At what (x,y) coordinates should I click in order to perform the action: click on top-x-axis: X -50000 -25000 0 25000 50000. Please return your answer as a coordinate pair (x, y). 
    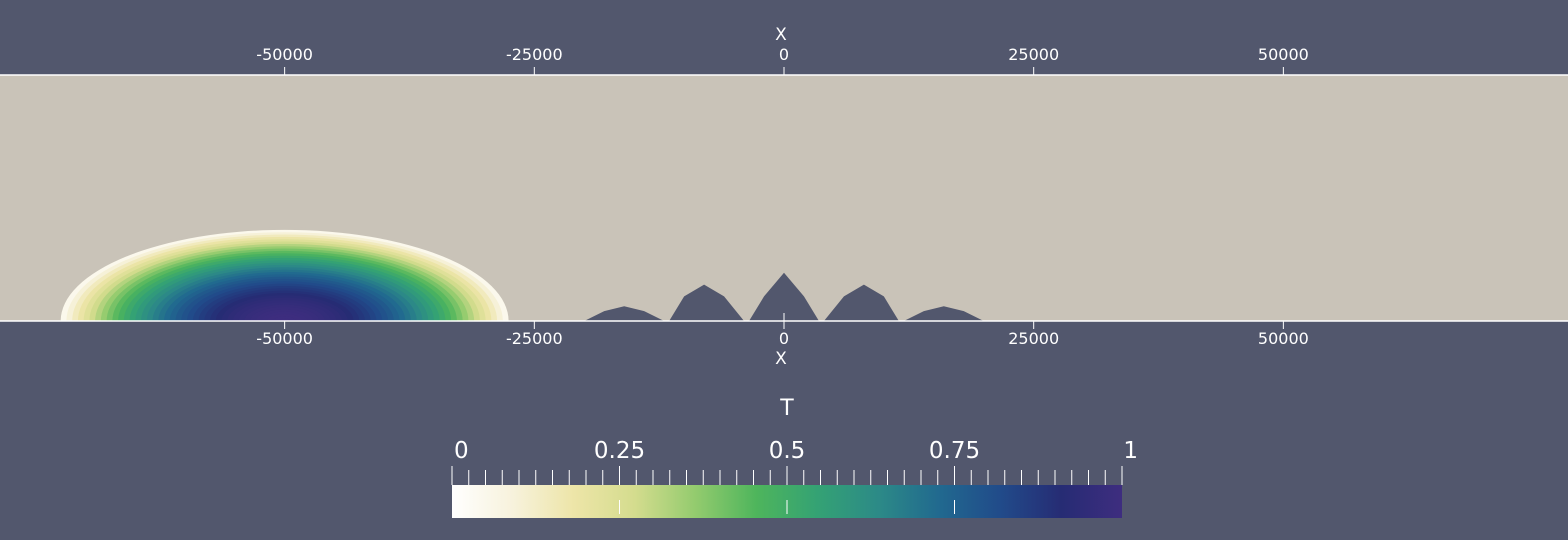
    Looking at the image, I should click on (784, 50).